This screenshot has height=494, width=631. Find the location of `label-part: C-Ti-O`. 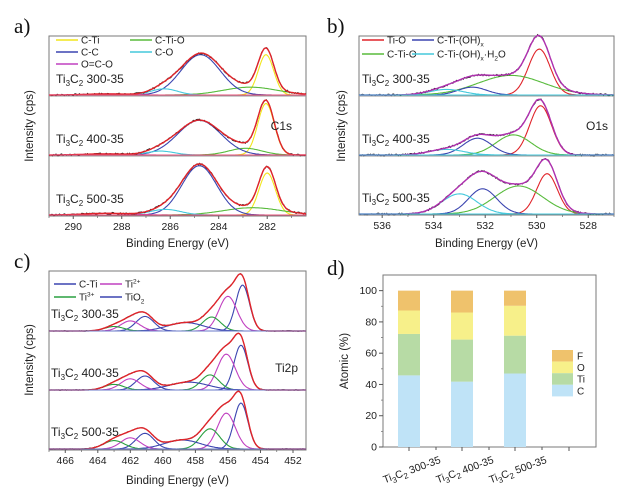

label-part: C-Ti-O is located at coordinates (170, 41).